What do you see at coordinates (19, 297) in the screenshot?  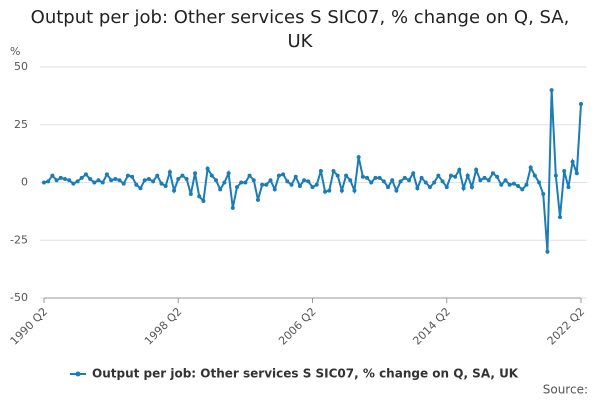 I see `y-tick-label: -50` at bounding box center [19, 297].